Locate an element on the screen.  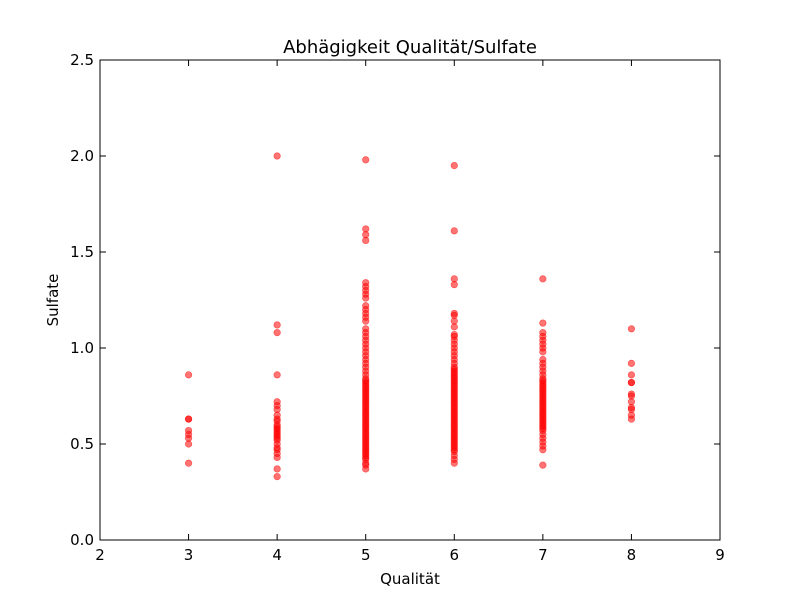
x-tick-label: 8 is located at coordinates (632, 555).